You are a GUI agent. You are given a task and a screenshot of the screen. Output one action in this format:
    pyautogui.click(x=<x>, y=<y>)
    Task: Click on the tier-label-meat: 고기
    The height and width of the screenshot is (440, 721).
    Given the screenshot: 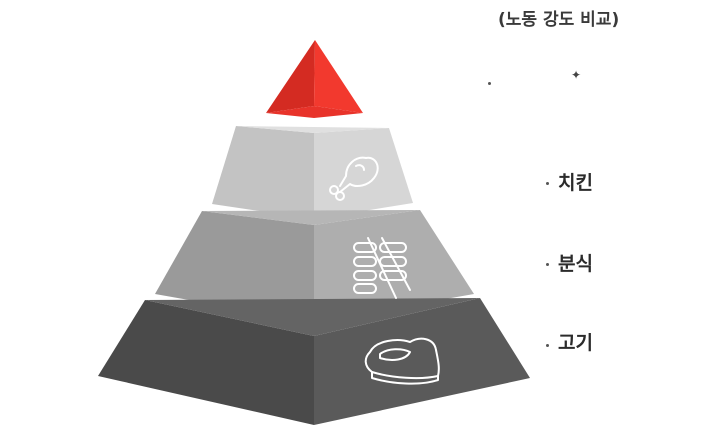 What is the action you would take?
    pyautogui.click(x=575, y=343)
    